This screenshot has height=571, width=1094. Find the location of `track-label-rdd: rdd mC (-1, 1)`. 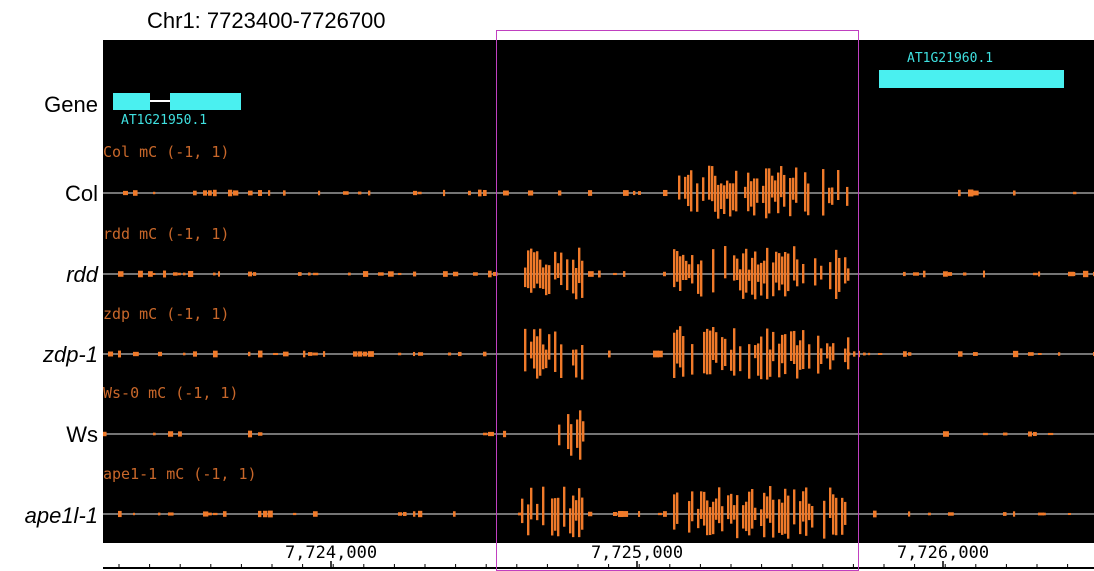

track-label-rdd: rdd mC (-1, 1) is located at coordinates (166, 234).